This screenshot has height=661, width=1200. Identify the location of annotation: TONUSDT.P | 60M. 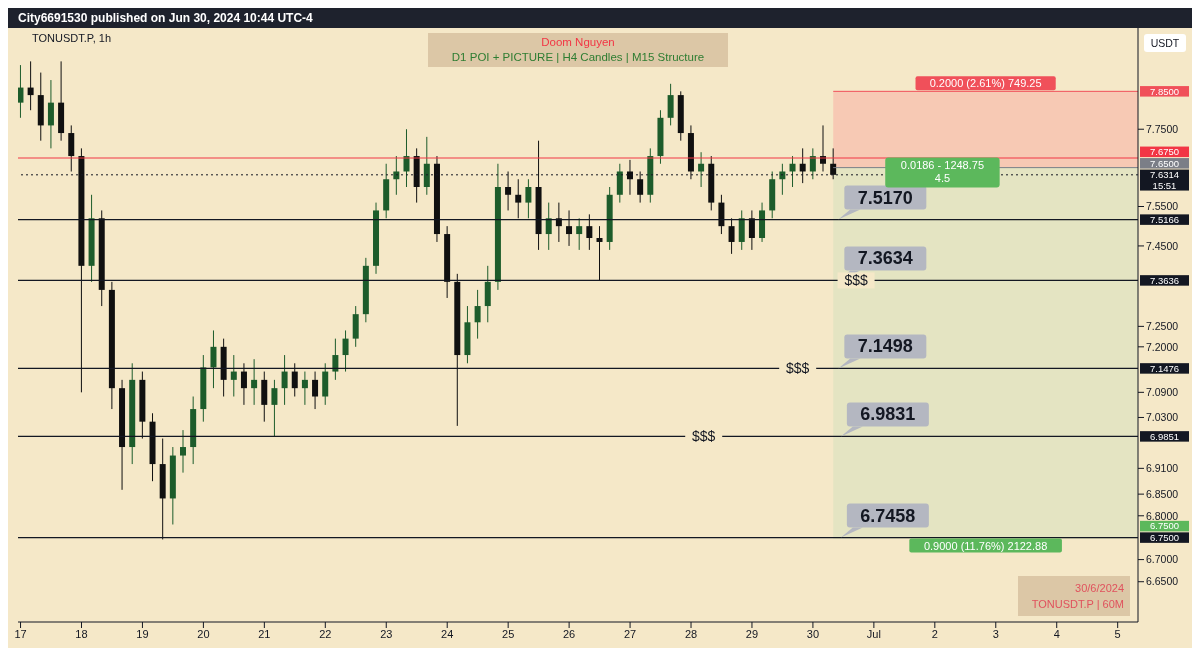
(1077, 604).